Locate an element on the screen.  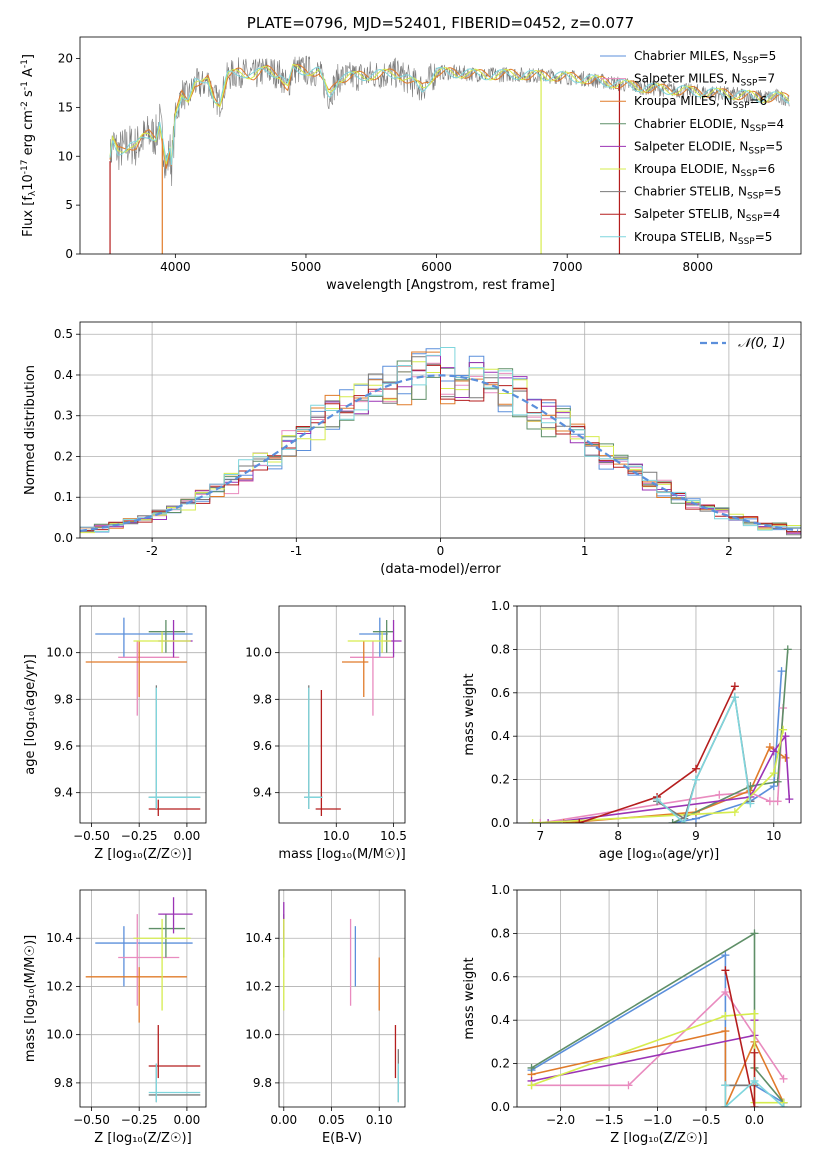
y-tick-label: 5 is located at coordinates (69, 205).